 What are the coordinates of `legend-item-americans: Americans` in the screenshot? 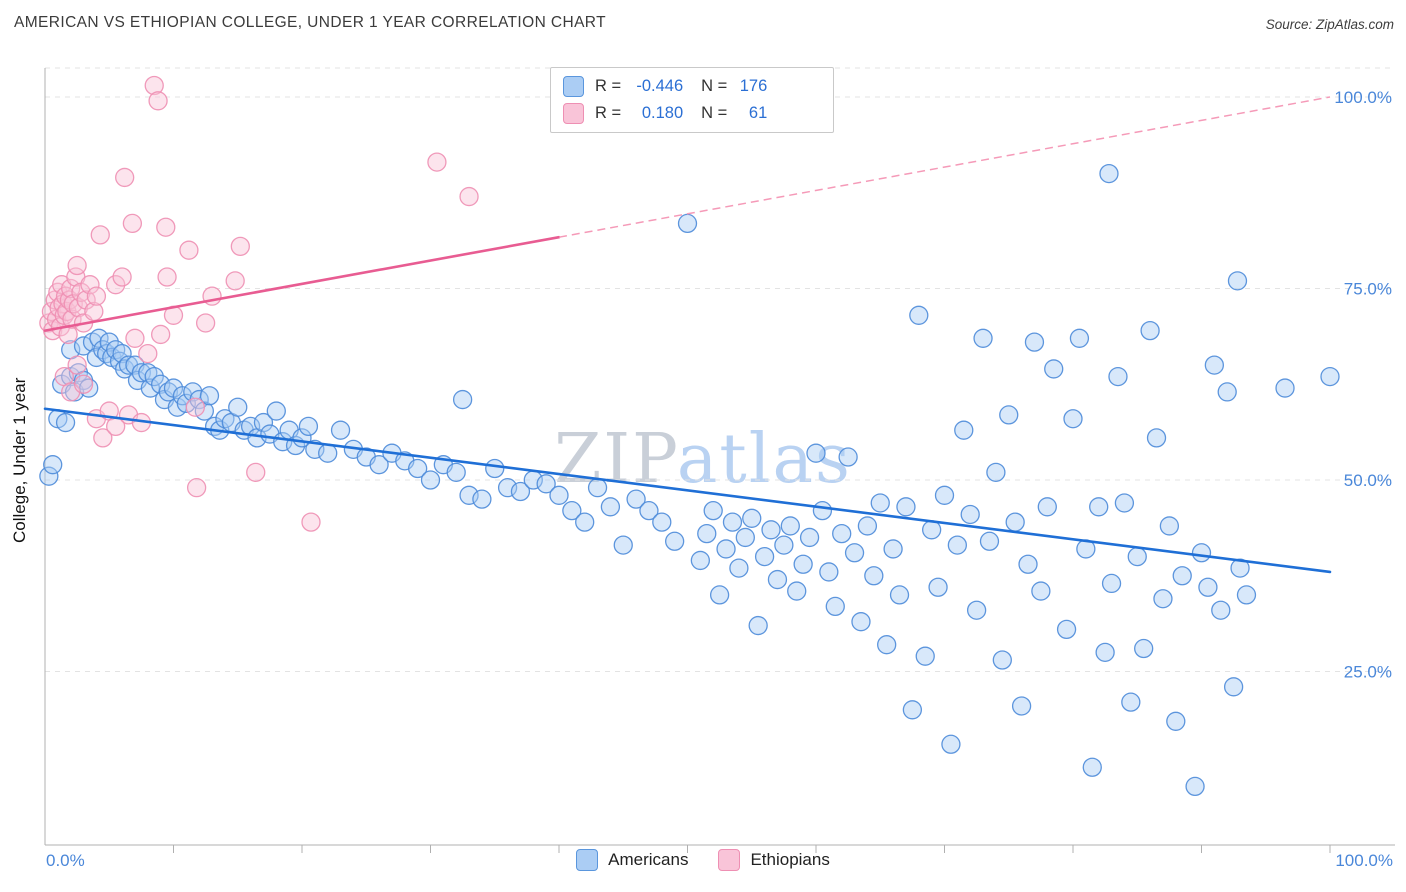 It's located at (632, 860).